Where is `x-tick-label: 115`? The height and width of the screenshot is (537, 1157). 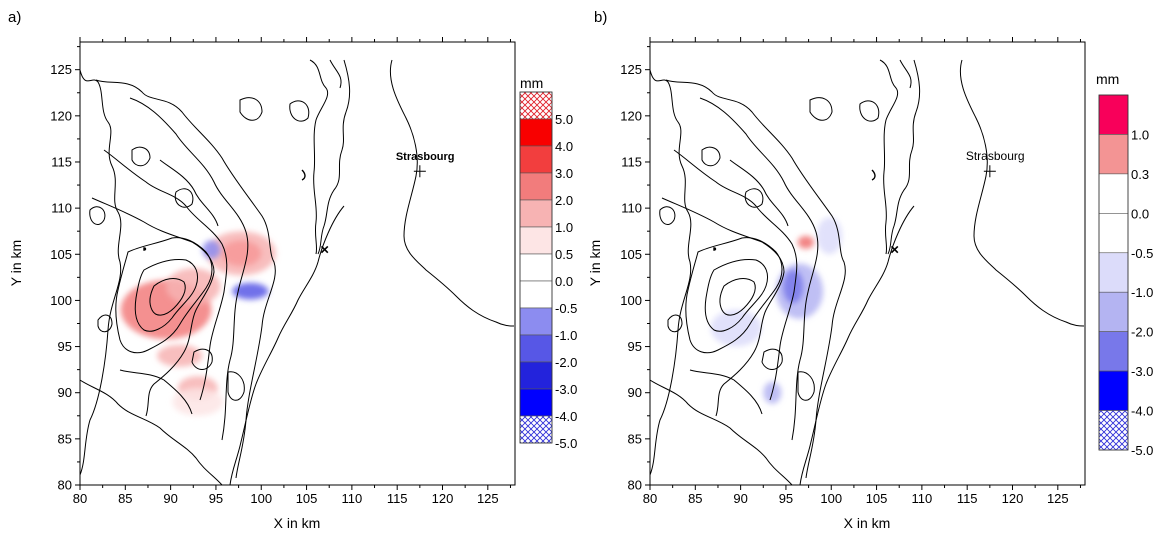
x-tick-label: 115 is located at coordinates (397, 498).